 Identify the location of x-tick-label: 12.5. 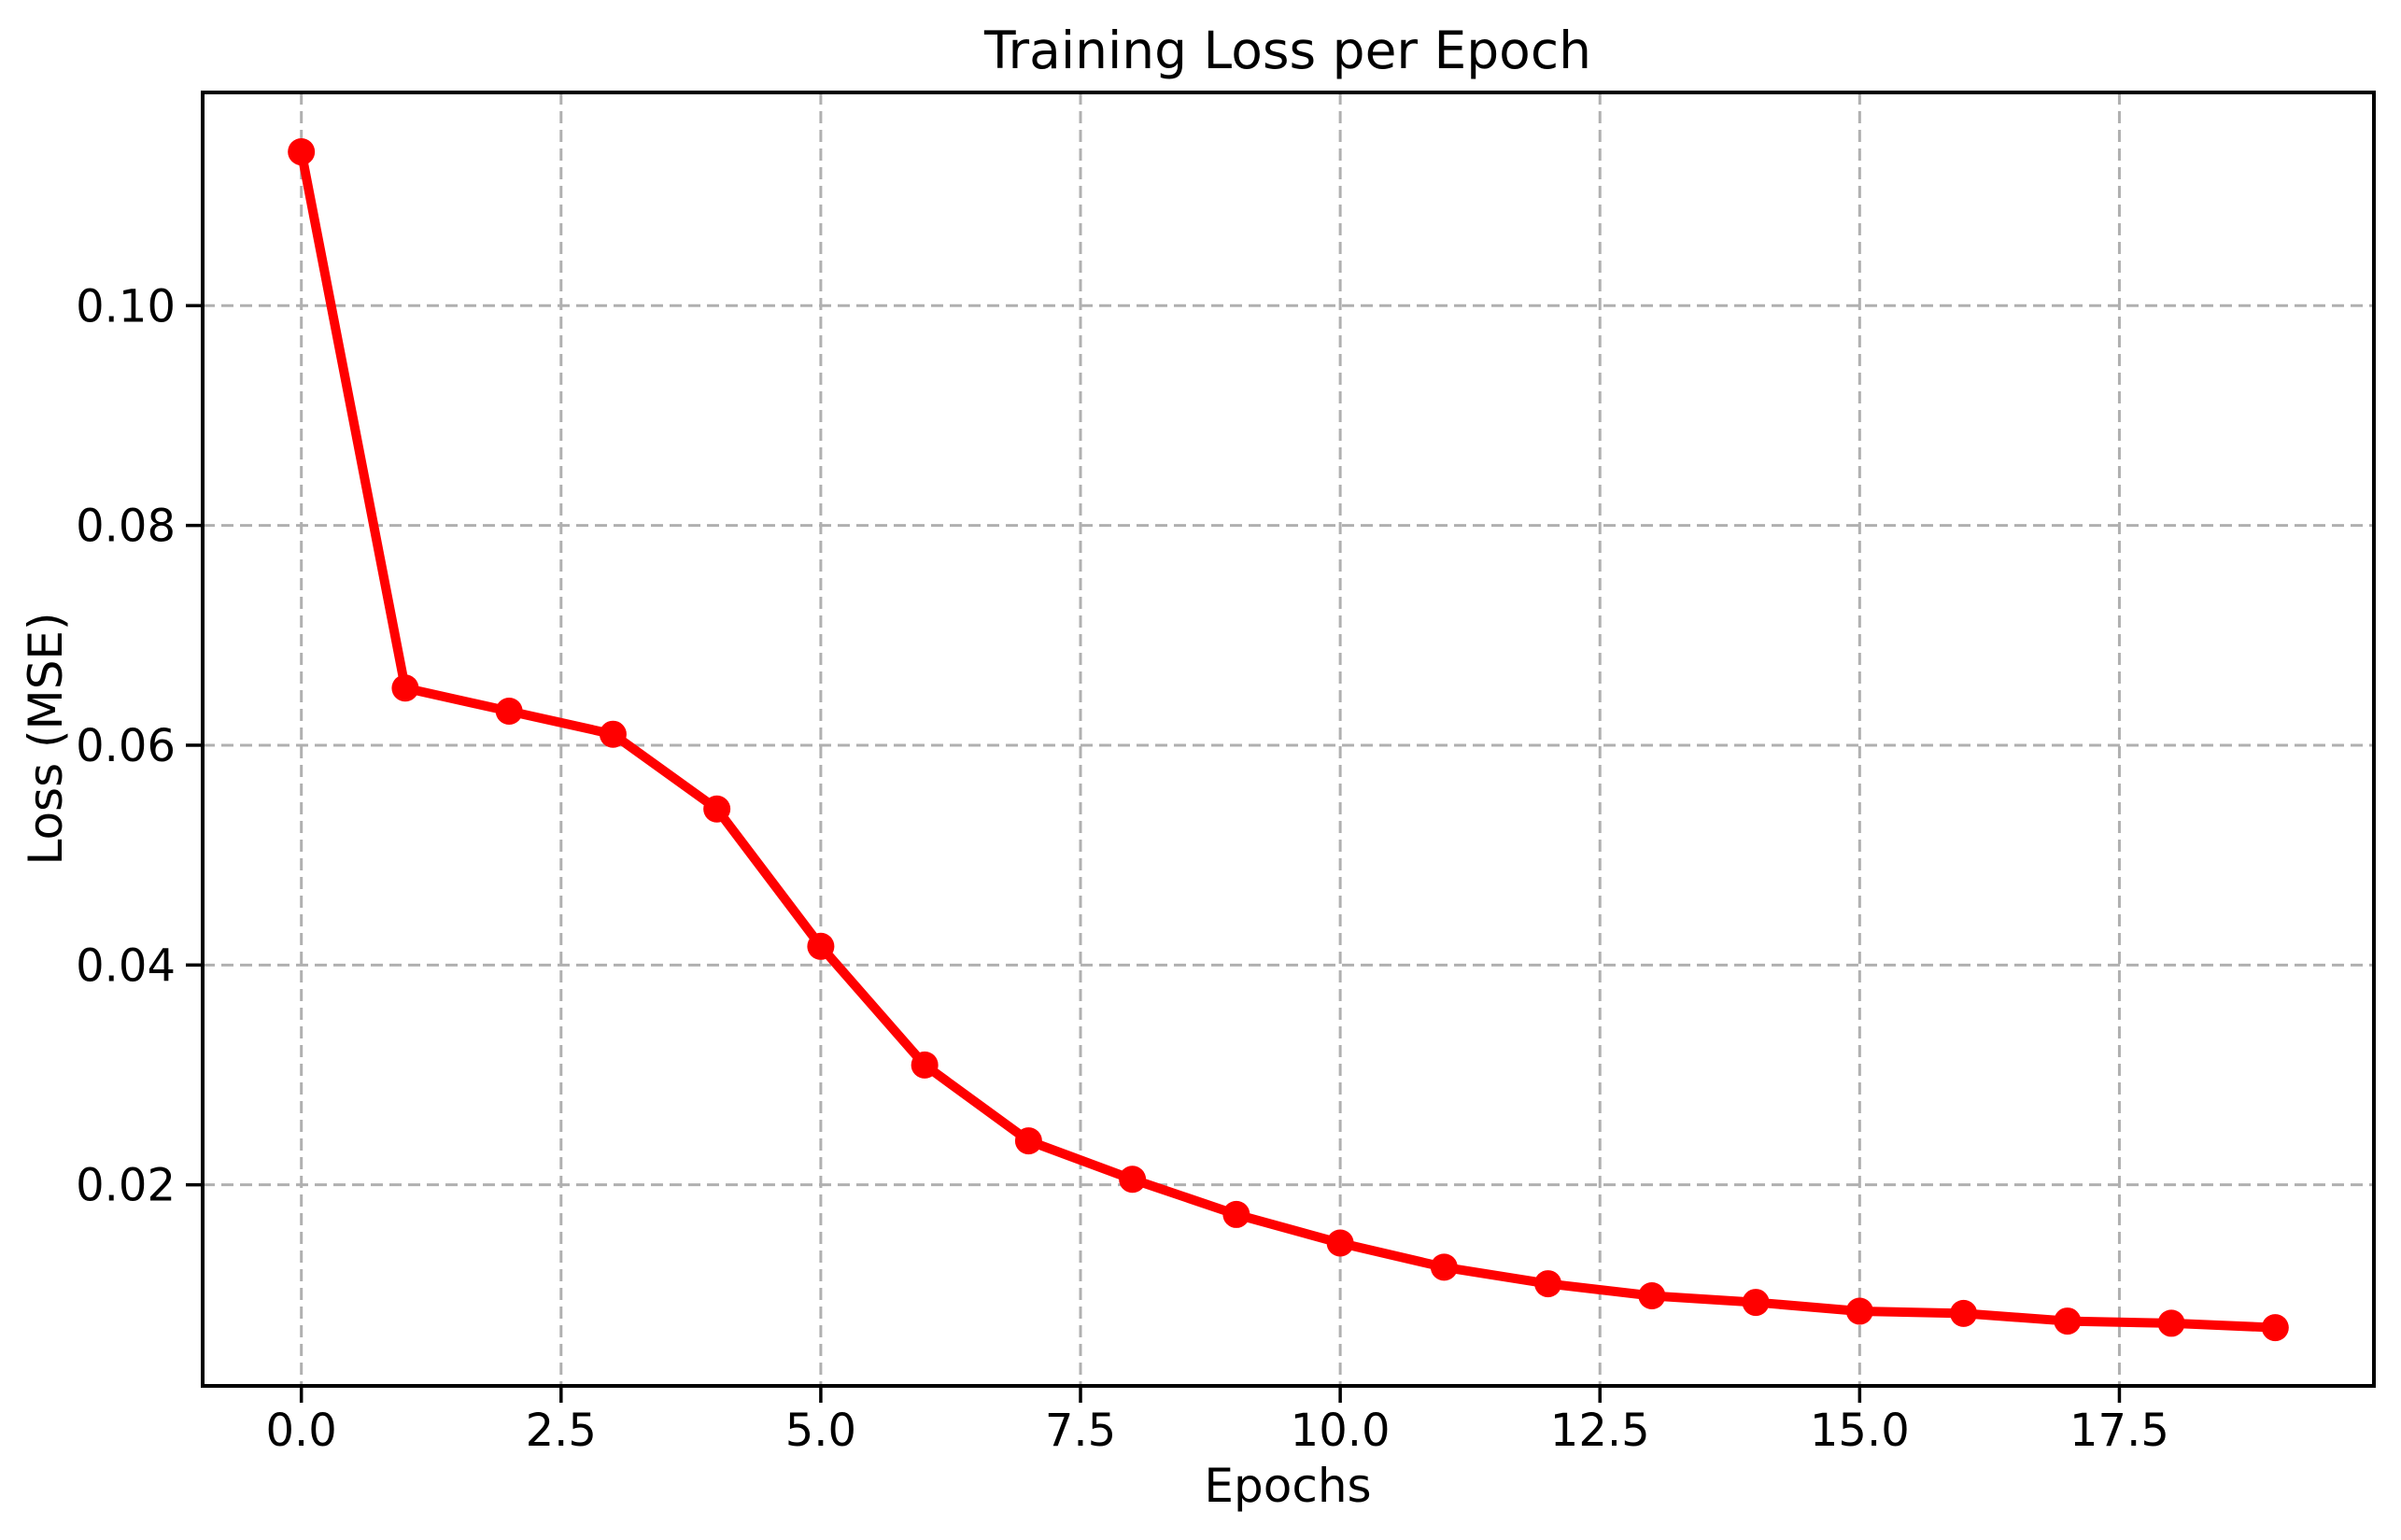
(1600, 1431).